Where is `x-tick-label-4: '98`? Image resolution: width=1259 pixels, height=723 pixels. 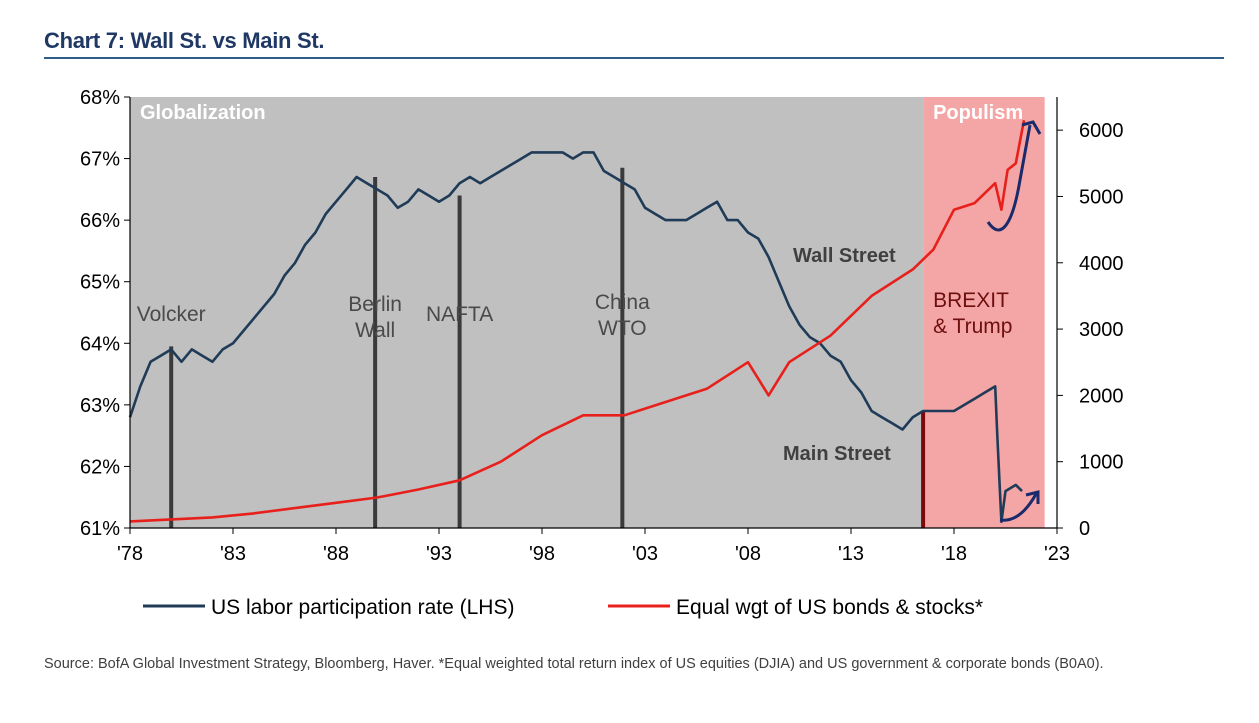 x-tick-label-4: '98 is located at coordinates (542, 554).